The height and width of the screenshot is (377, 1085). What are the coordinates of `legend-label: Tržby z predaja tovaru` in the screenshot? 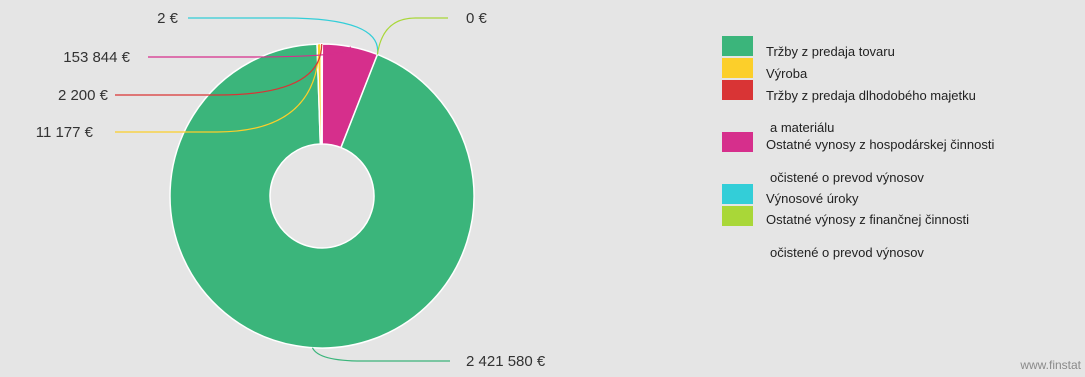 It's located at (830, 51).